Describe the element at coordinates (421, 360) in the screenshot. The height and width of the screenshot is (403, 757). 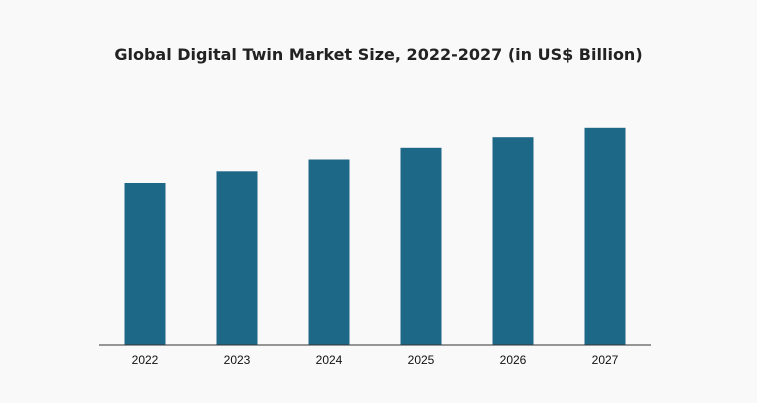
I see `x-tick-label-2025: 2025` at that location.